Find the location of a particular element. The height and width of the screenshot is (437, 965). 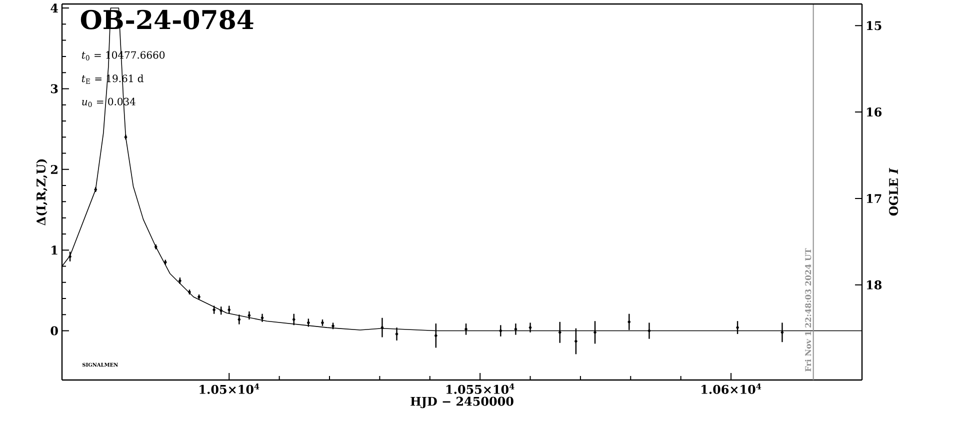

y2-tick-label: 16 is located at coordinates (874, 112).